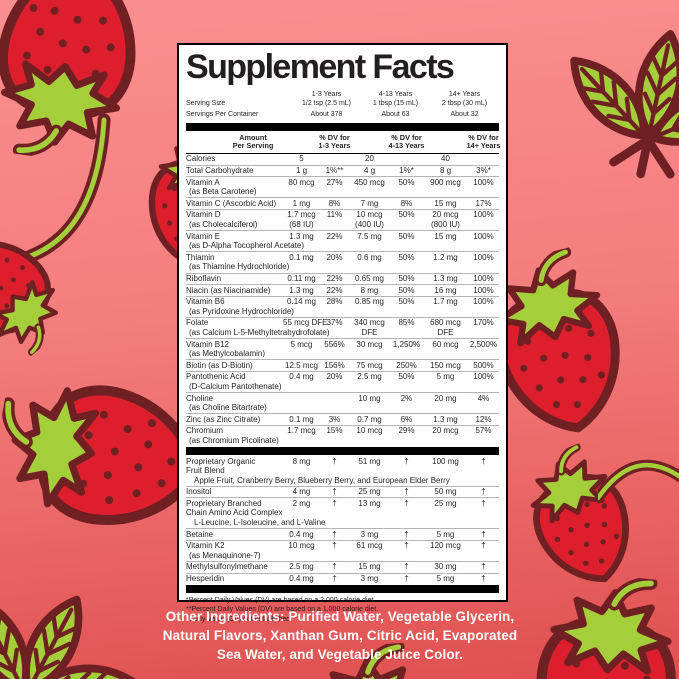  What do you see at coordinates (483, 215) in the screenshot?
I see `dv-value: 100%` at bounding box center [483, 215].